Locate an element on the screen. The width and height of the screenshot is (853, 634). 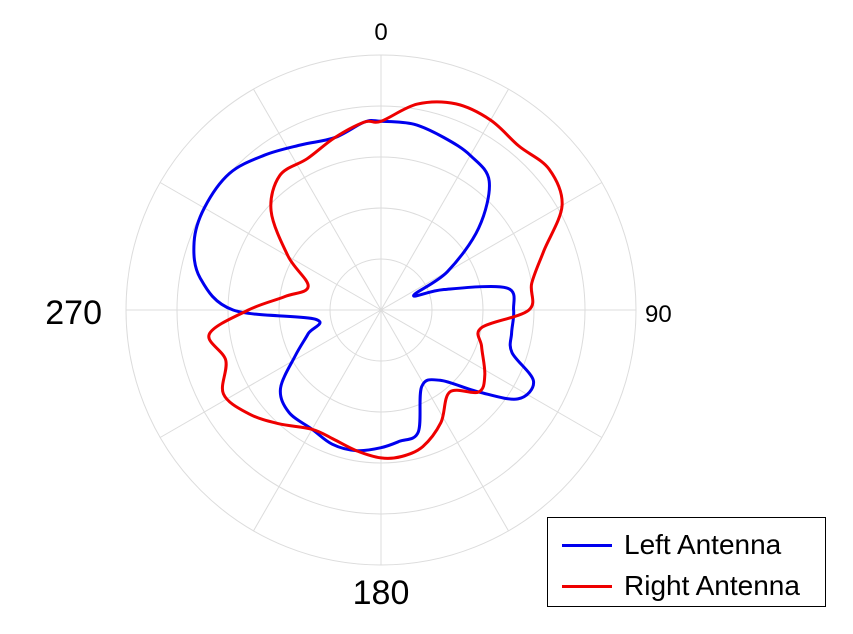
legend-label-right-antenna: Right Antenna is located at coordinates (712, 585).